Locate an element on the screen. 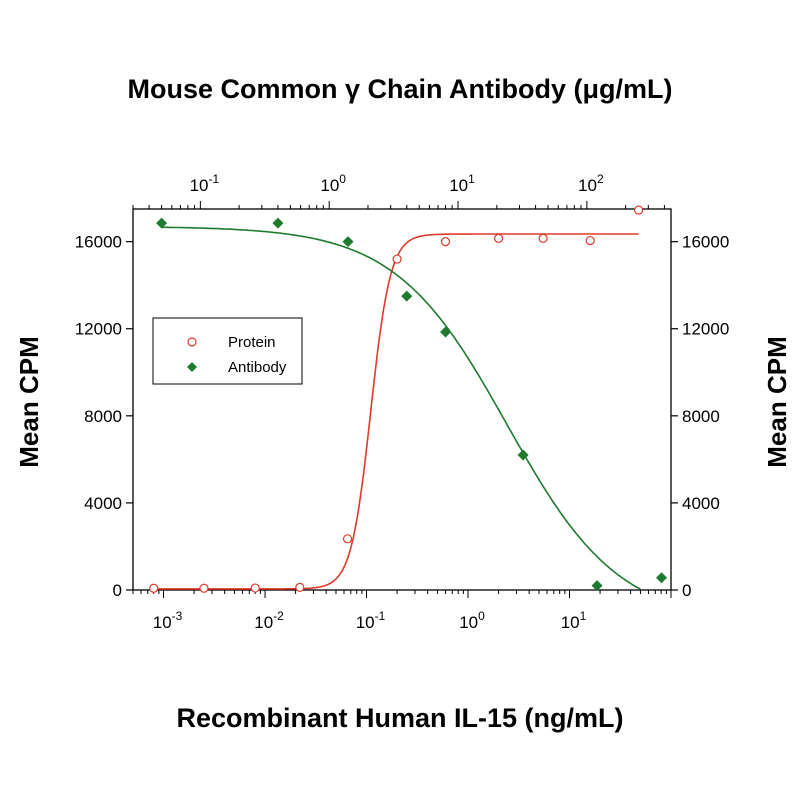  bottom-x-tick-label: 10⁻² is located at coordinates (269, 620).